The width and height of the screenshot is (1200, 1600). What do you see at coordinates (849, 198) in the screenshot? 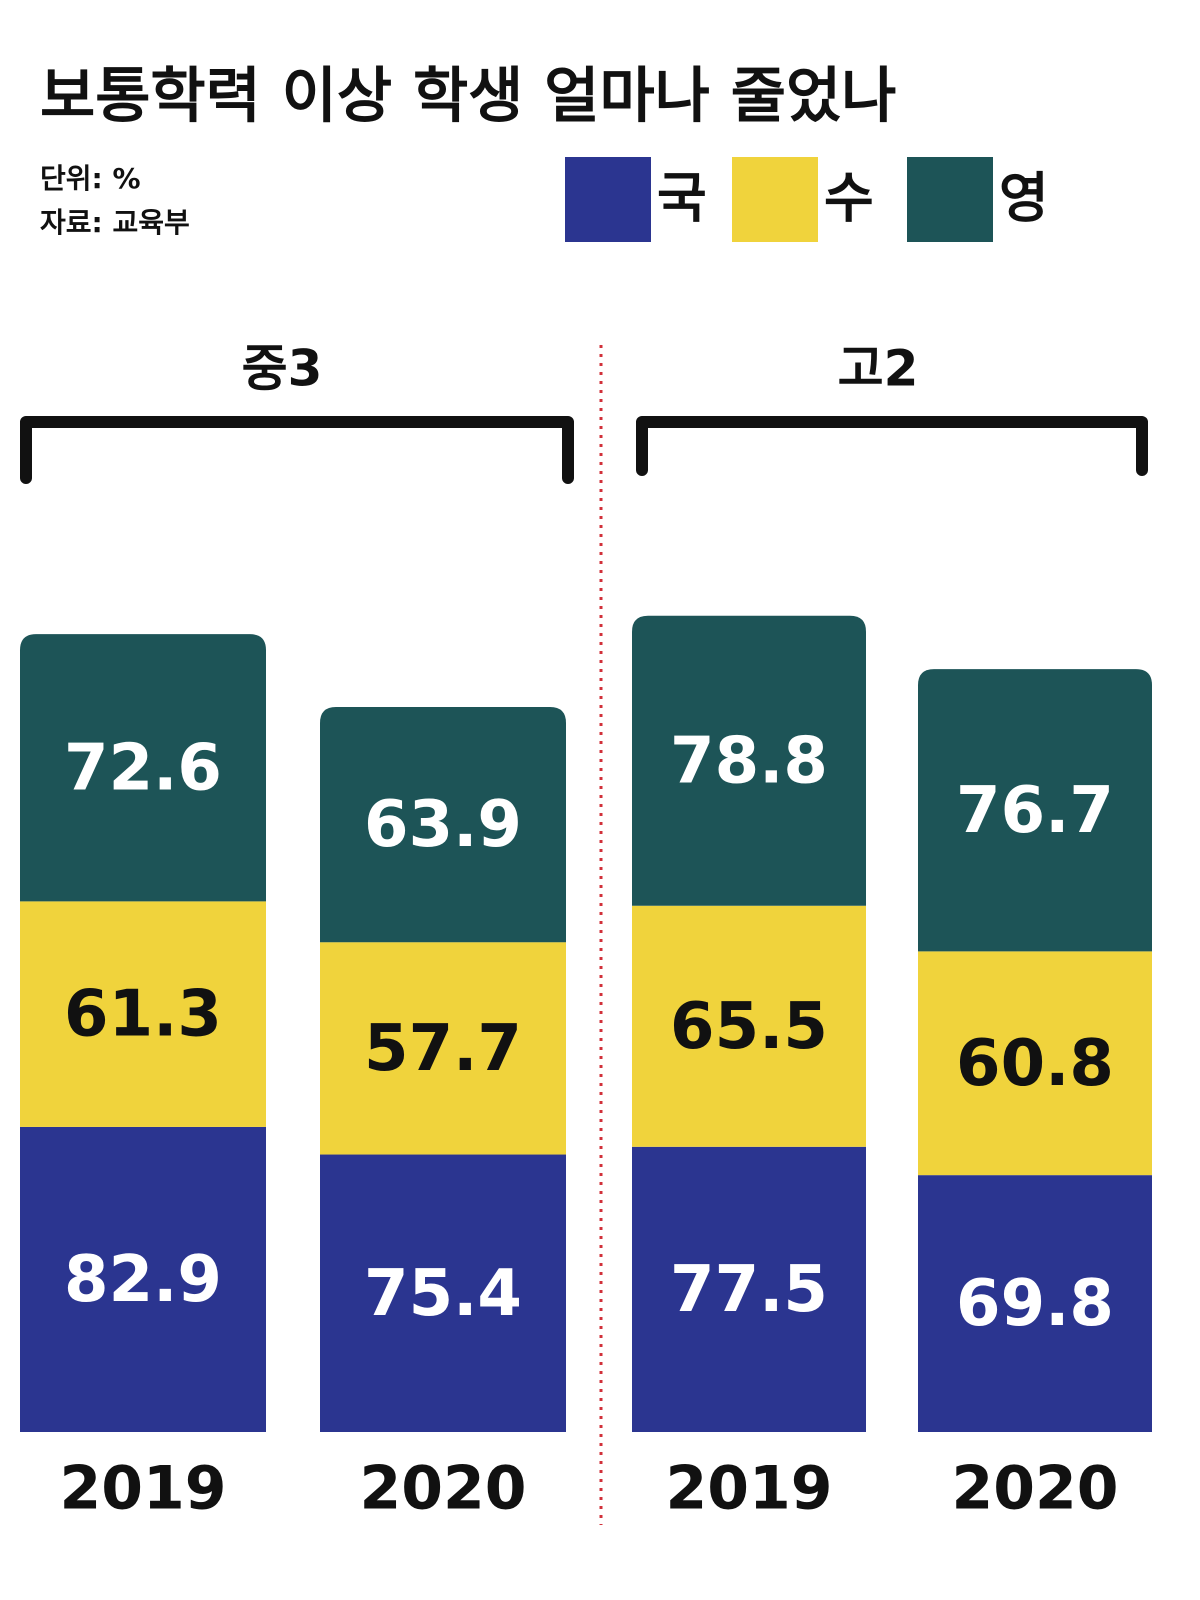
I see `legend-label: 수` at bounding box center [849, 198].